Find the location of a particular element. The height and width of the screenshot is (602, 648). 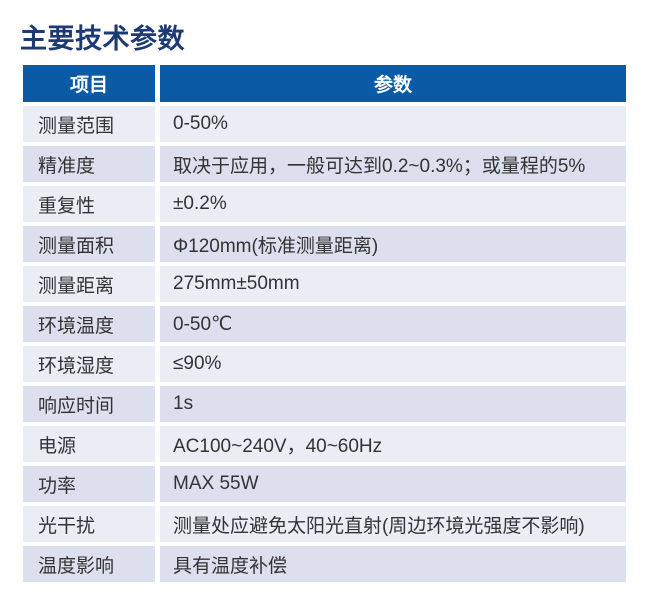

table-row: 重复性 ±0.2% is located at coordinates (324, 204).